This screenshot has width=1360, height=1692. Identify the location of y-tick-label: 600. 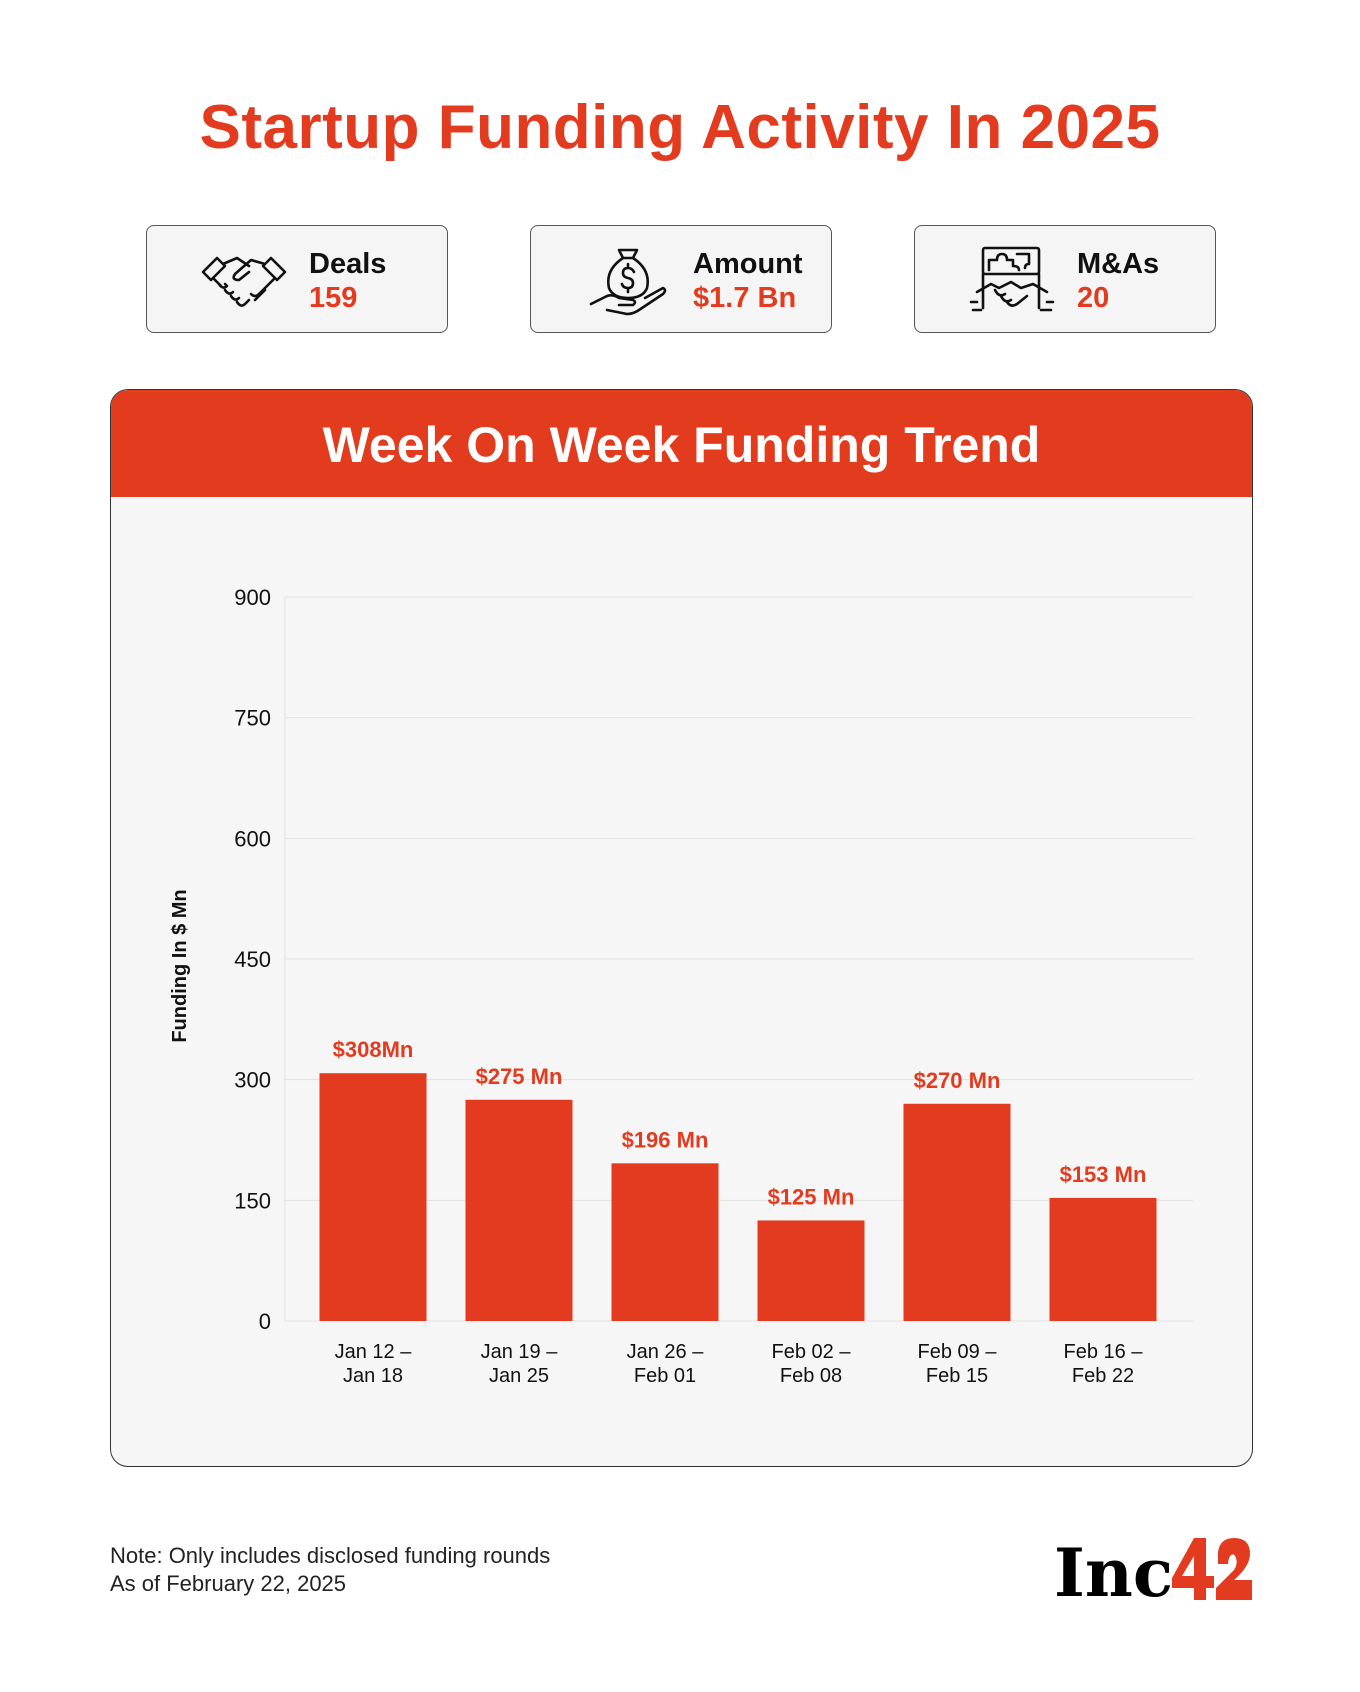
(252, 838).